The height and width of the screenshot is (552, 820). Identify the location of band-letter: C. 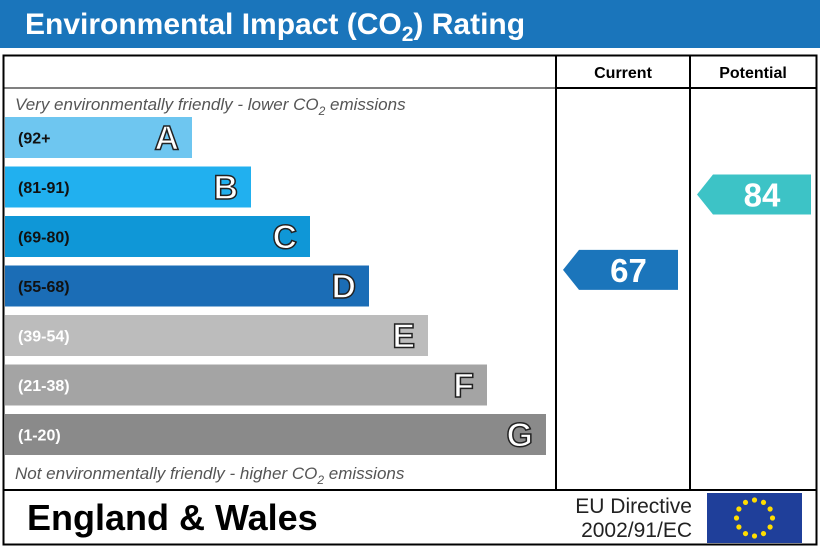
(284, 238).